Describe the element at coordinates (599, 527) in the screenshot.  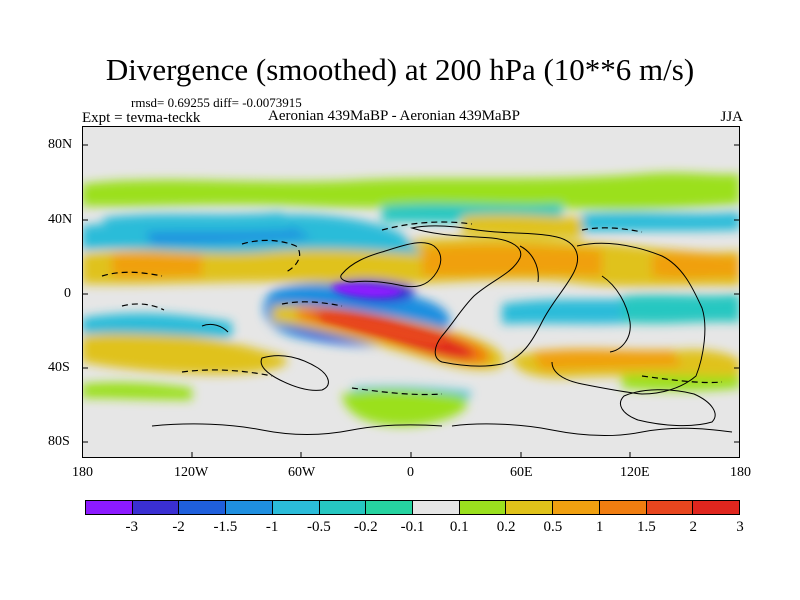
I see `colorbar-label: 1` at that location.